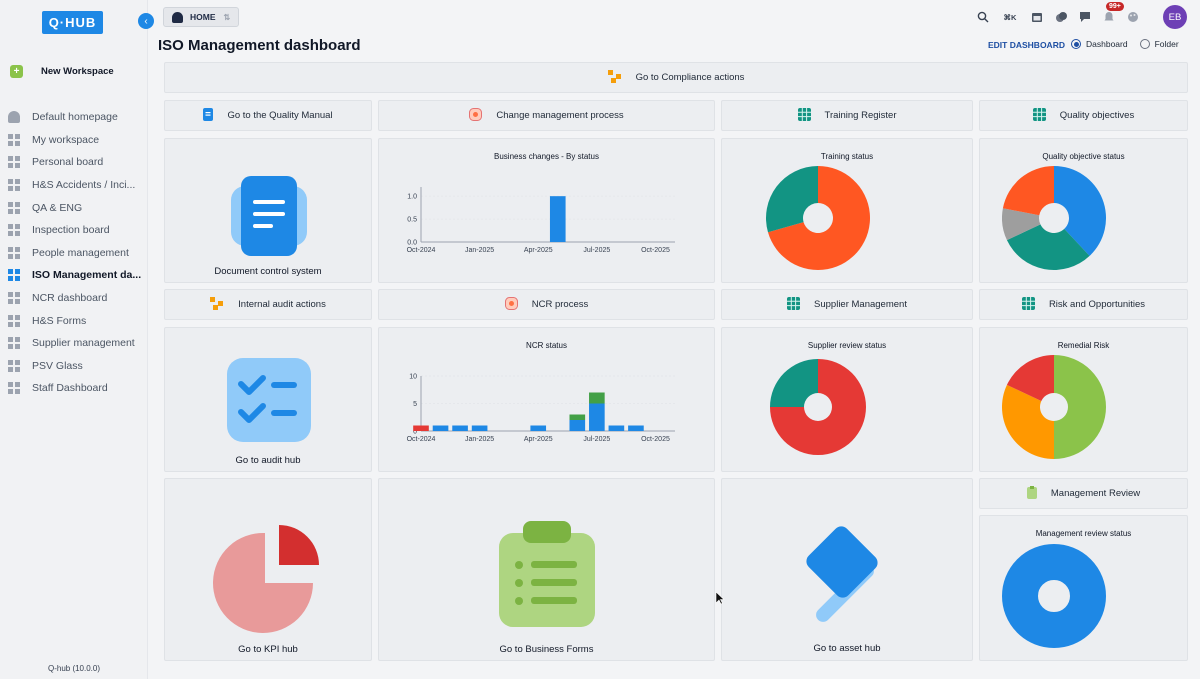 The width and height of the screenshot is (1200, 679). I want to click on y-tick-label: 0.5, so click(412, 220).